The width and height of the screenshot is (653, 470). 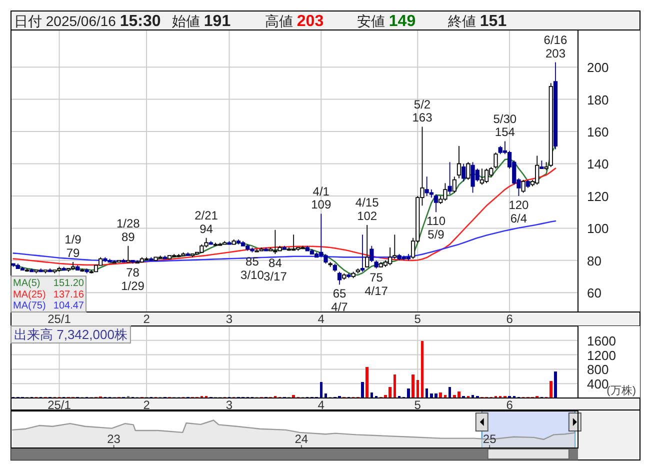 I want to click on y-tick-label: 60, so click(x=594, y=293).